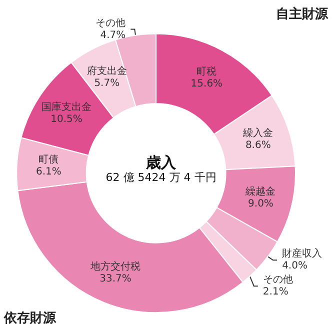 This screenshot has height=333, width=332. Describe the element at coordinates (66, 120) in the screenshot. I see `data-label: 10.5%` at that location.